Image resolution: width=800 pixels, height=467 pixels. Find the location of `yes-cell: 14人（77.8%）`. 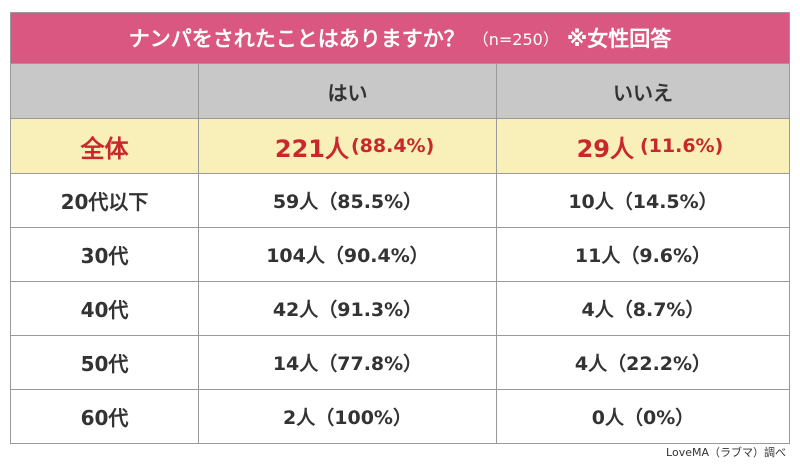

yes-cell: 14人（77.8%） is located at coordinates (348, 362).